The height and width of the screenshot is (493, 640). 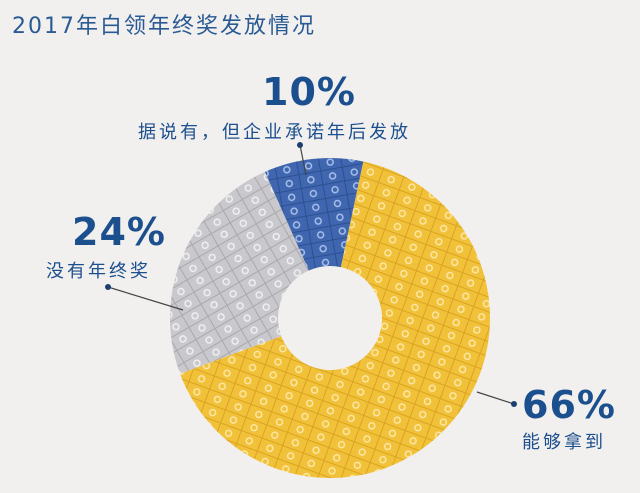 I want to click on leader-line-grey, so click(x=145, y=298).